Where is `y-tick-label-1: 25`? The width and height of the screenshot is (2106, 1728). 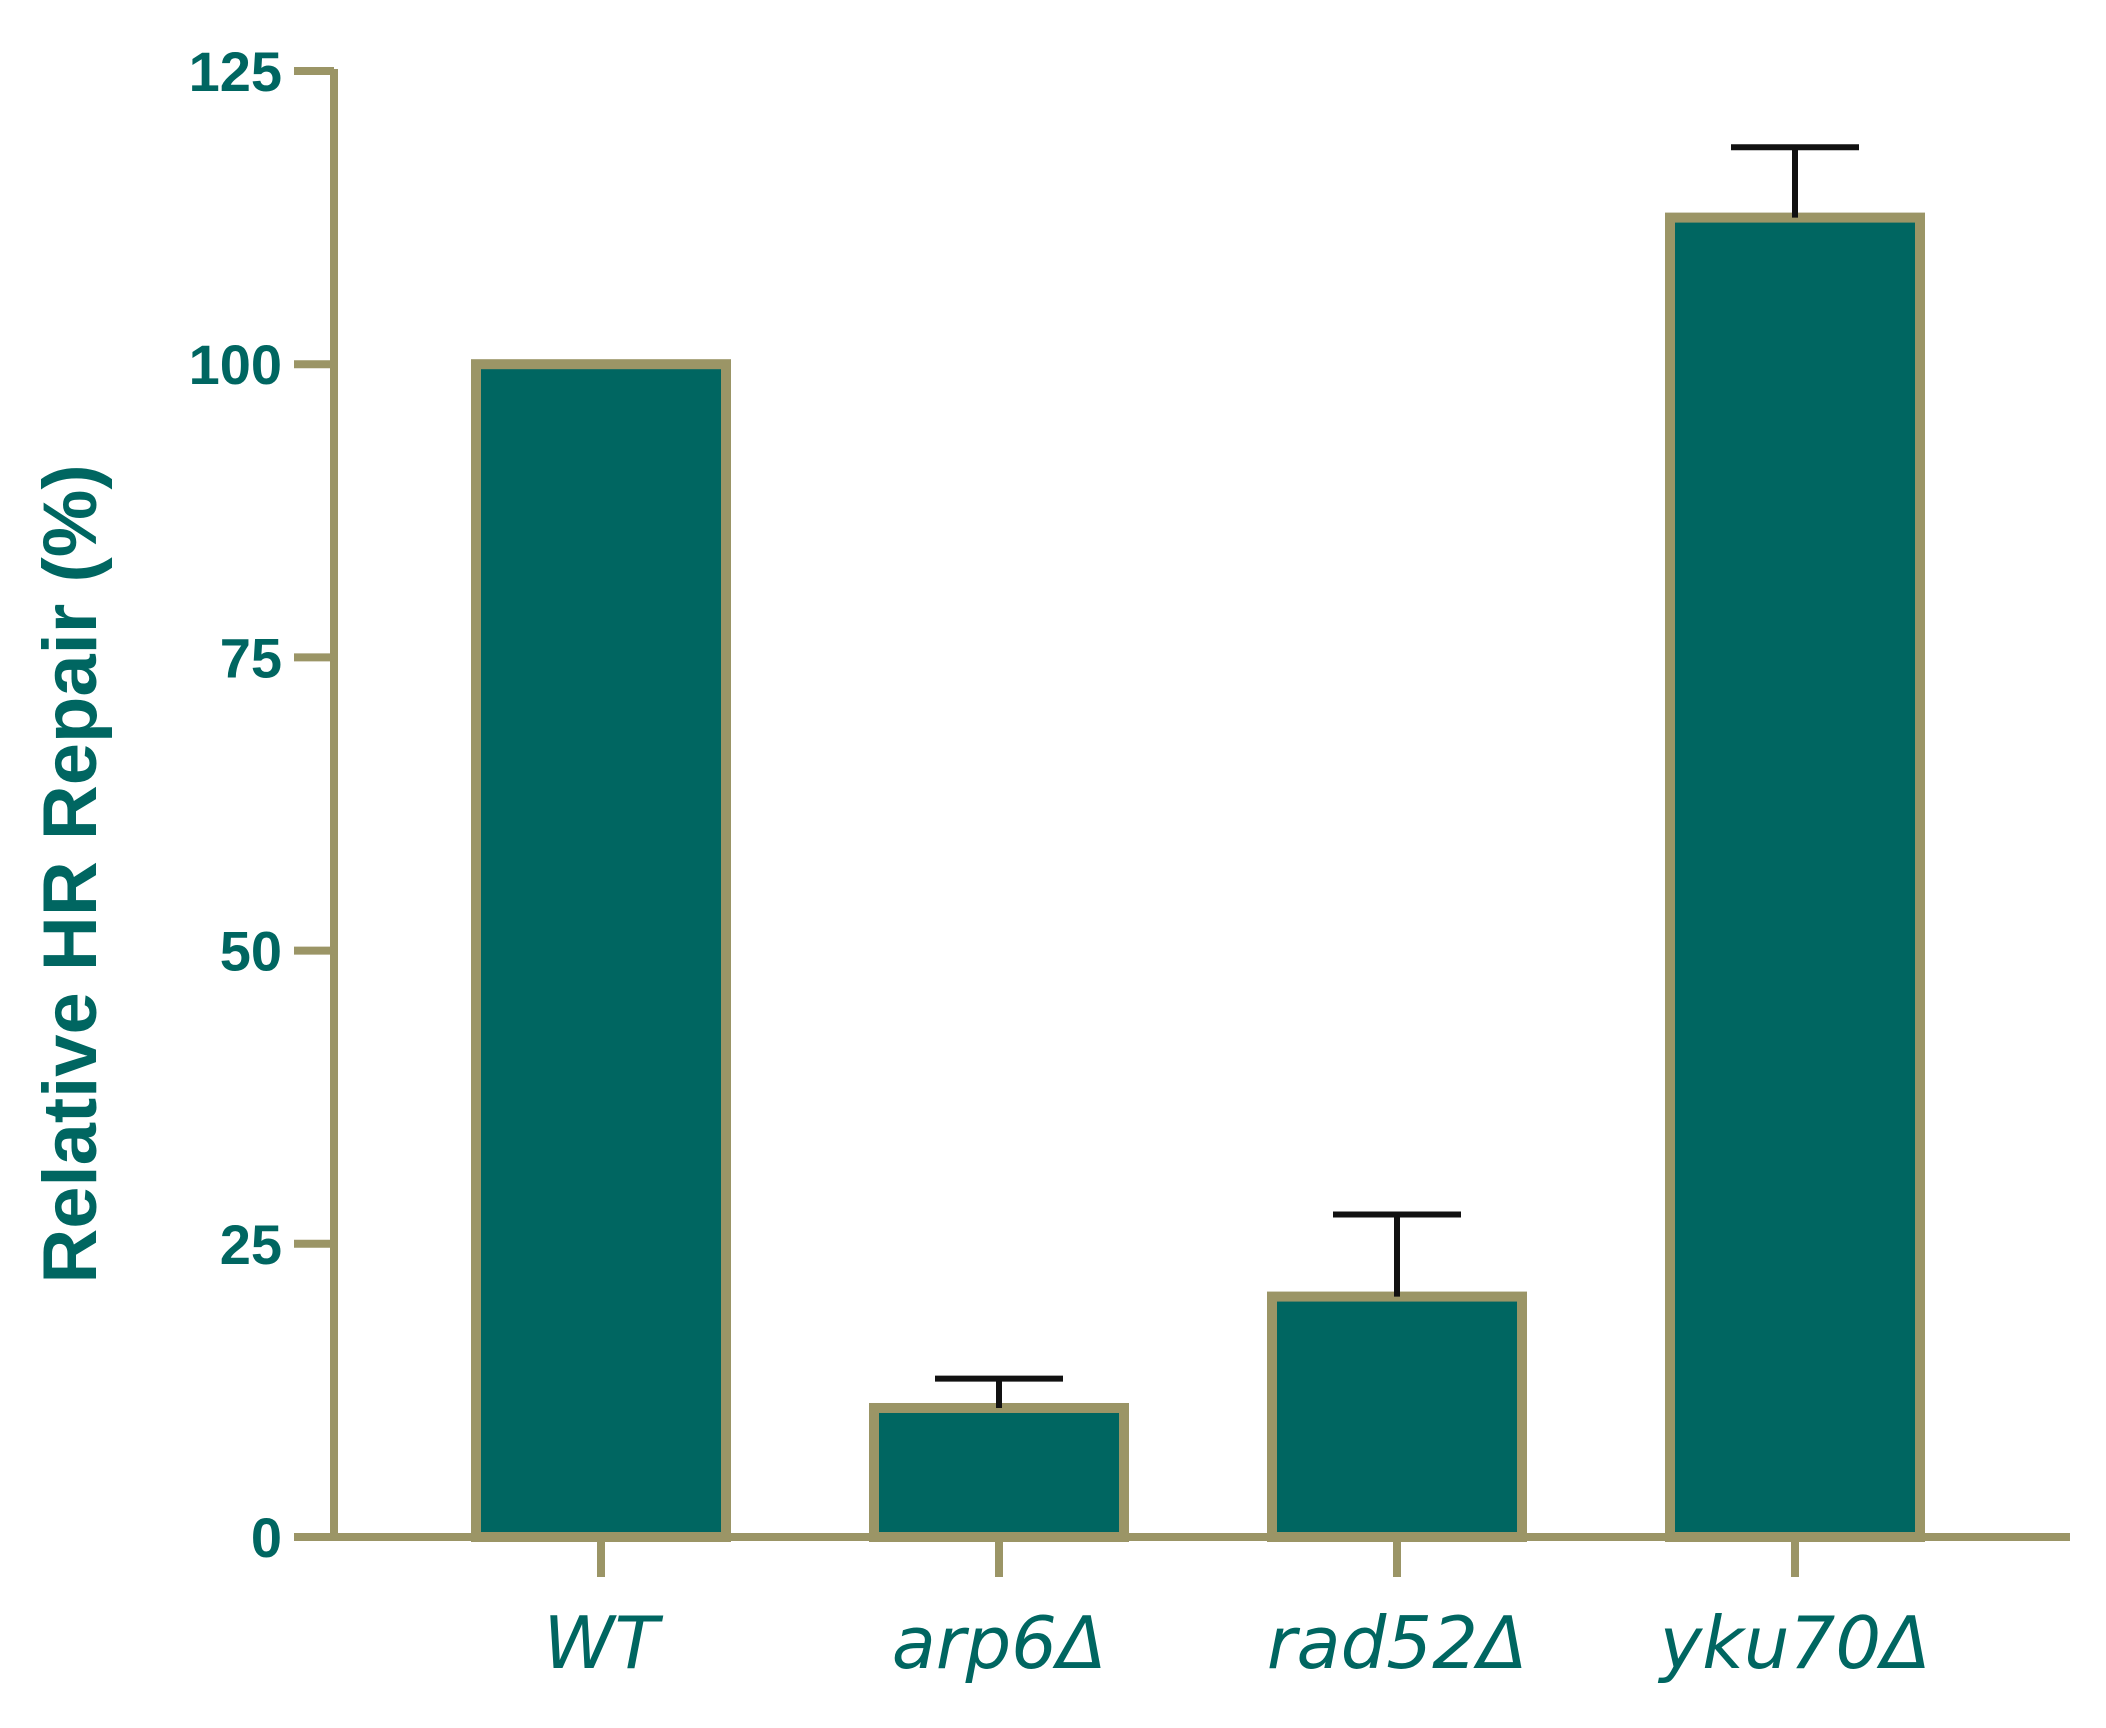 y-tick-label-1: 25 is located at coordinates (251, 1244).